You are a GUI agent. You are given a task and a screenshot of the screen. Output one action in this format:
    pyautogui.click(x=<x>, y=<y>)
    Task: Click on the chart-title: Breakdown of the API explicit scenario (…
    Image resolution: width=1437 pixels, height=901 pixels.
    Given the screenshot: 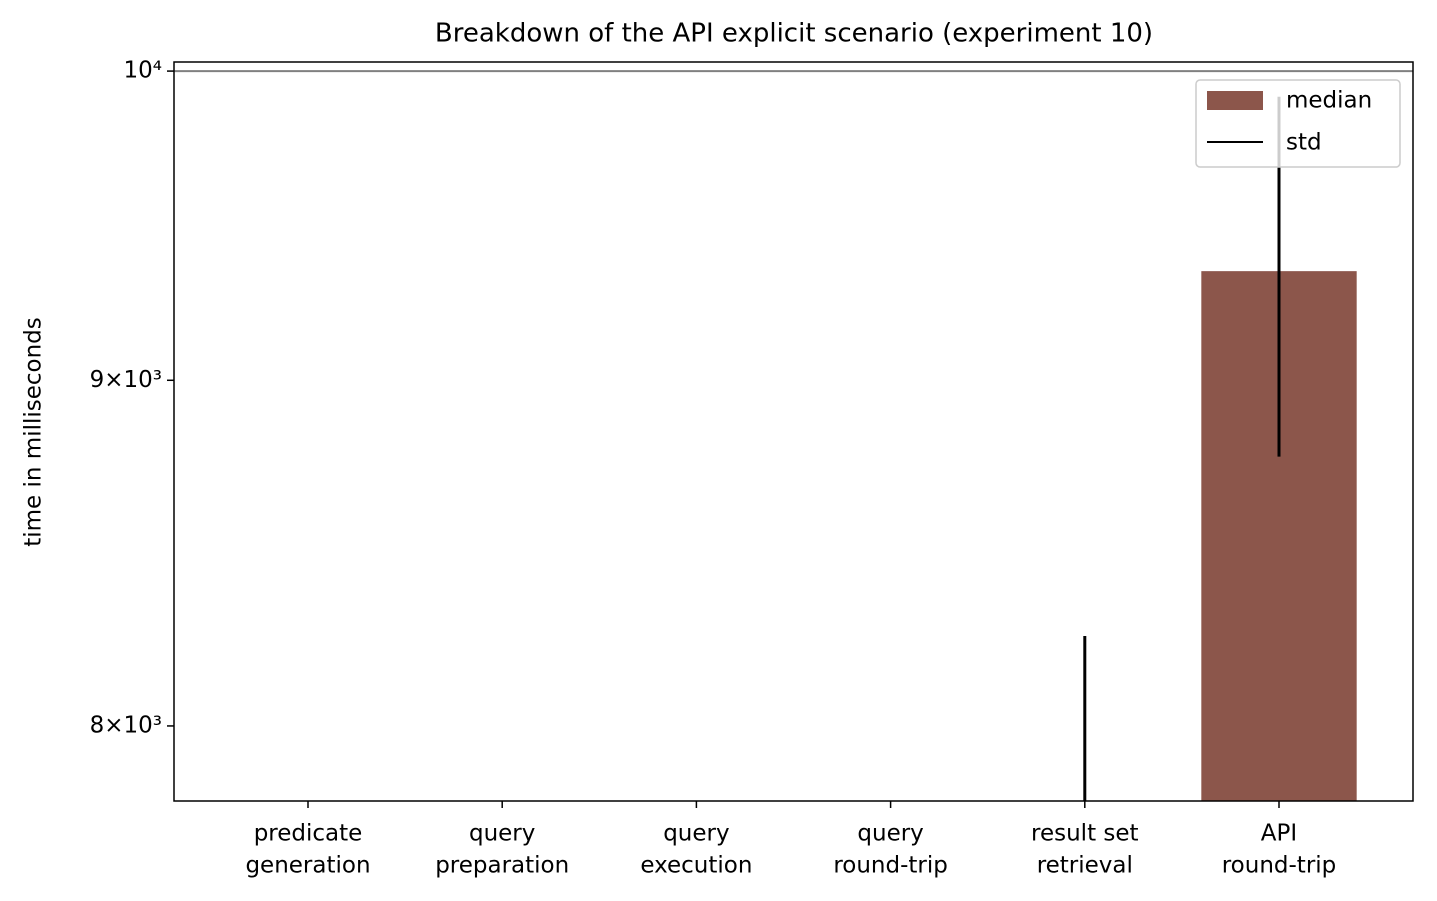 What is the action you would take?
    pyautogui.click(x=794, y=34)
    